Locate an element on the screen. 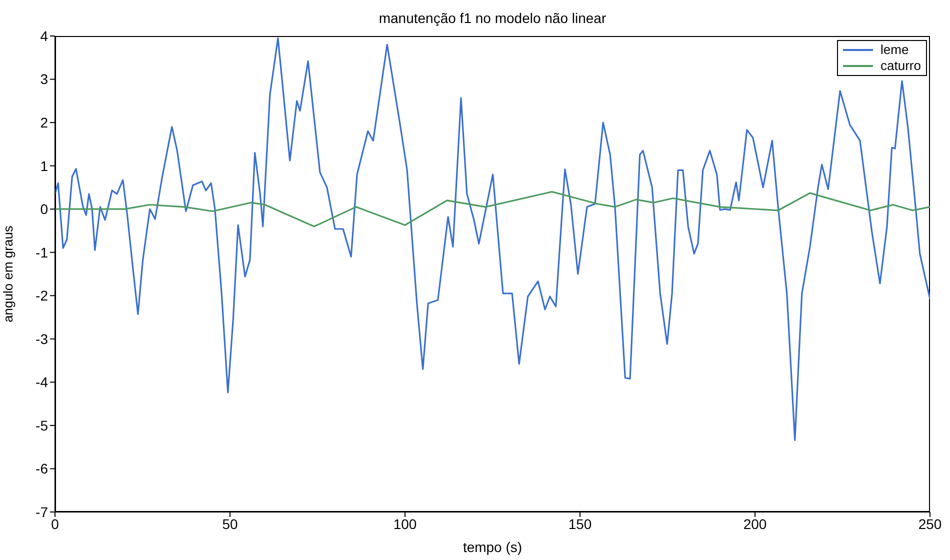 Image resolution: width=950 pixels, height=560 pixels. y-tick-label: -1 is located at coordinates (42, 252).